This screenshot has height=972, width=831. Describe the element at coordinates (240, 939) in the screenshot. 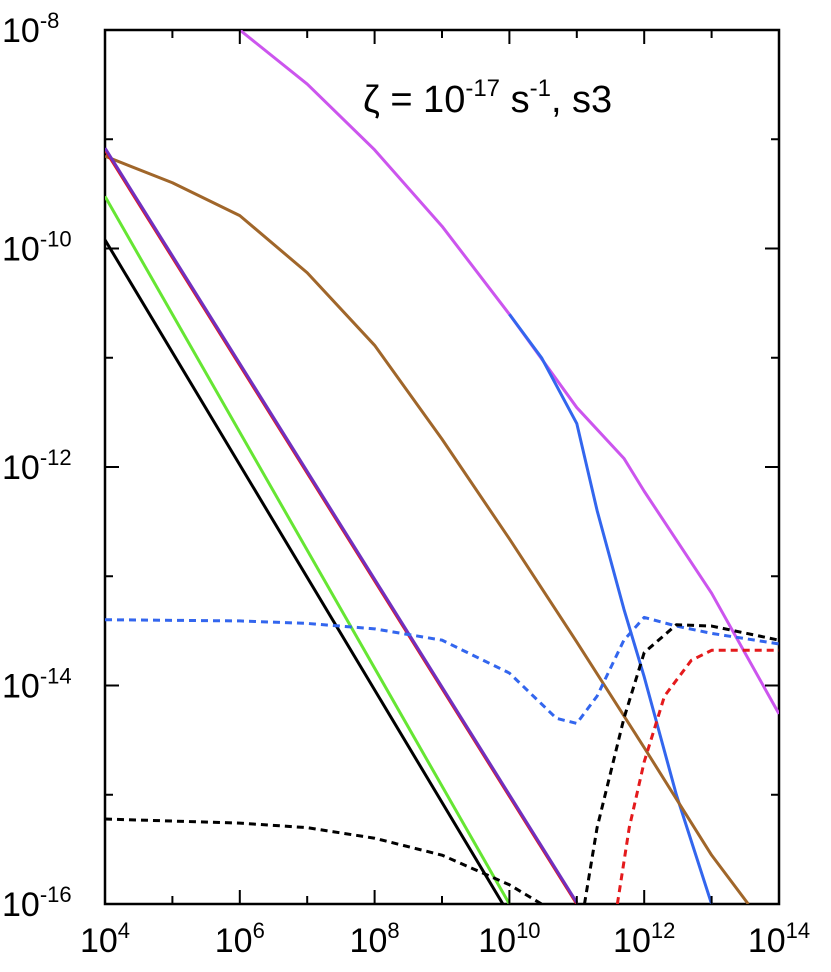

I see `x-tick-label: 10⁶` at that location.